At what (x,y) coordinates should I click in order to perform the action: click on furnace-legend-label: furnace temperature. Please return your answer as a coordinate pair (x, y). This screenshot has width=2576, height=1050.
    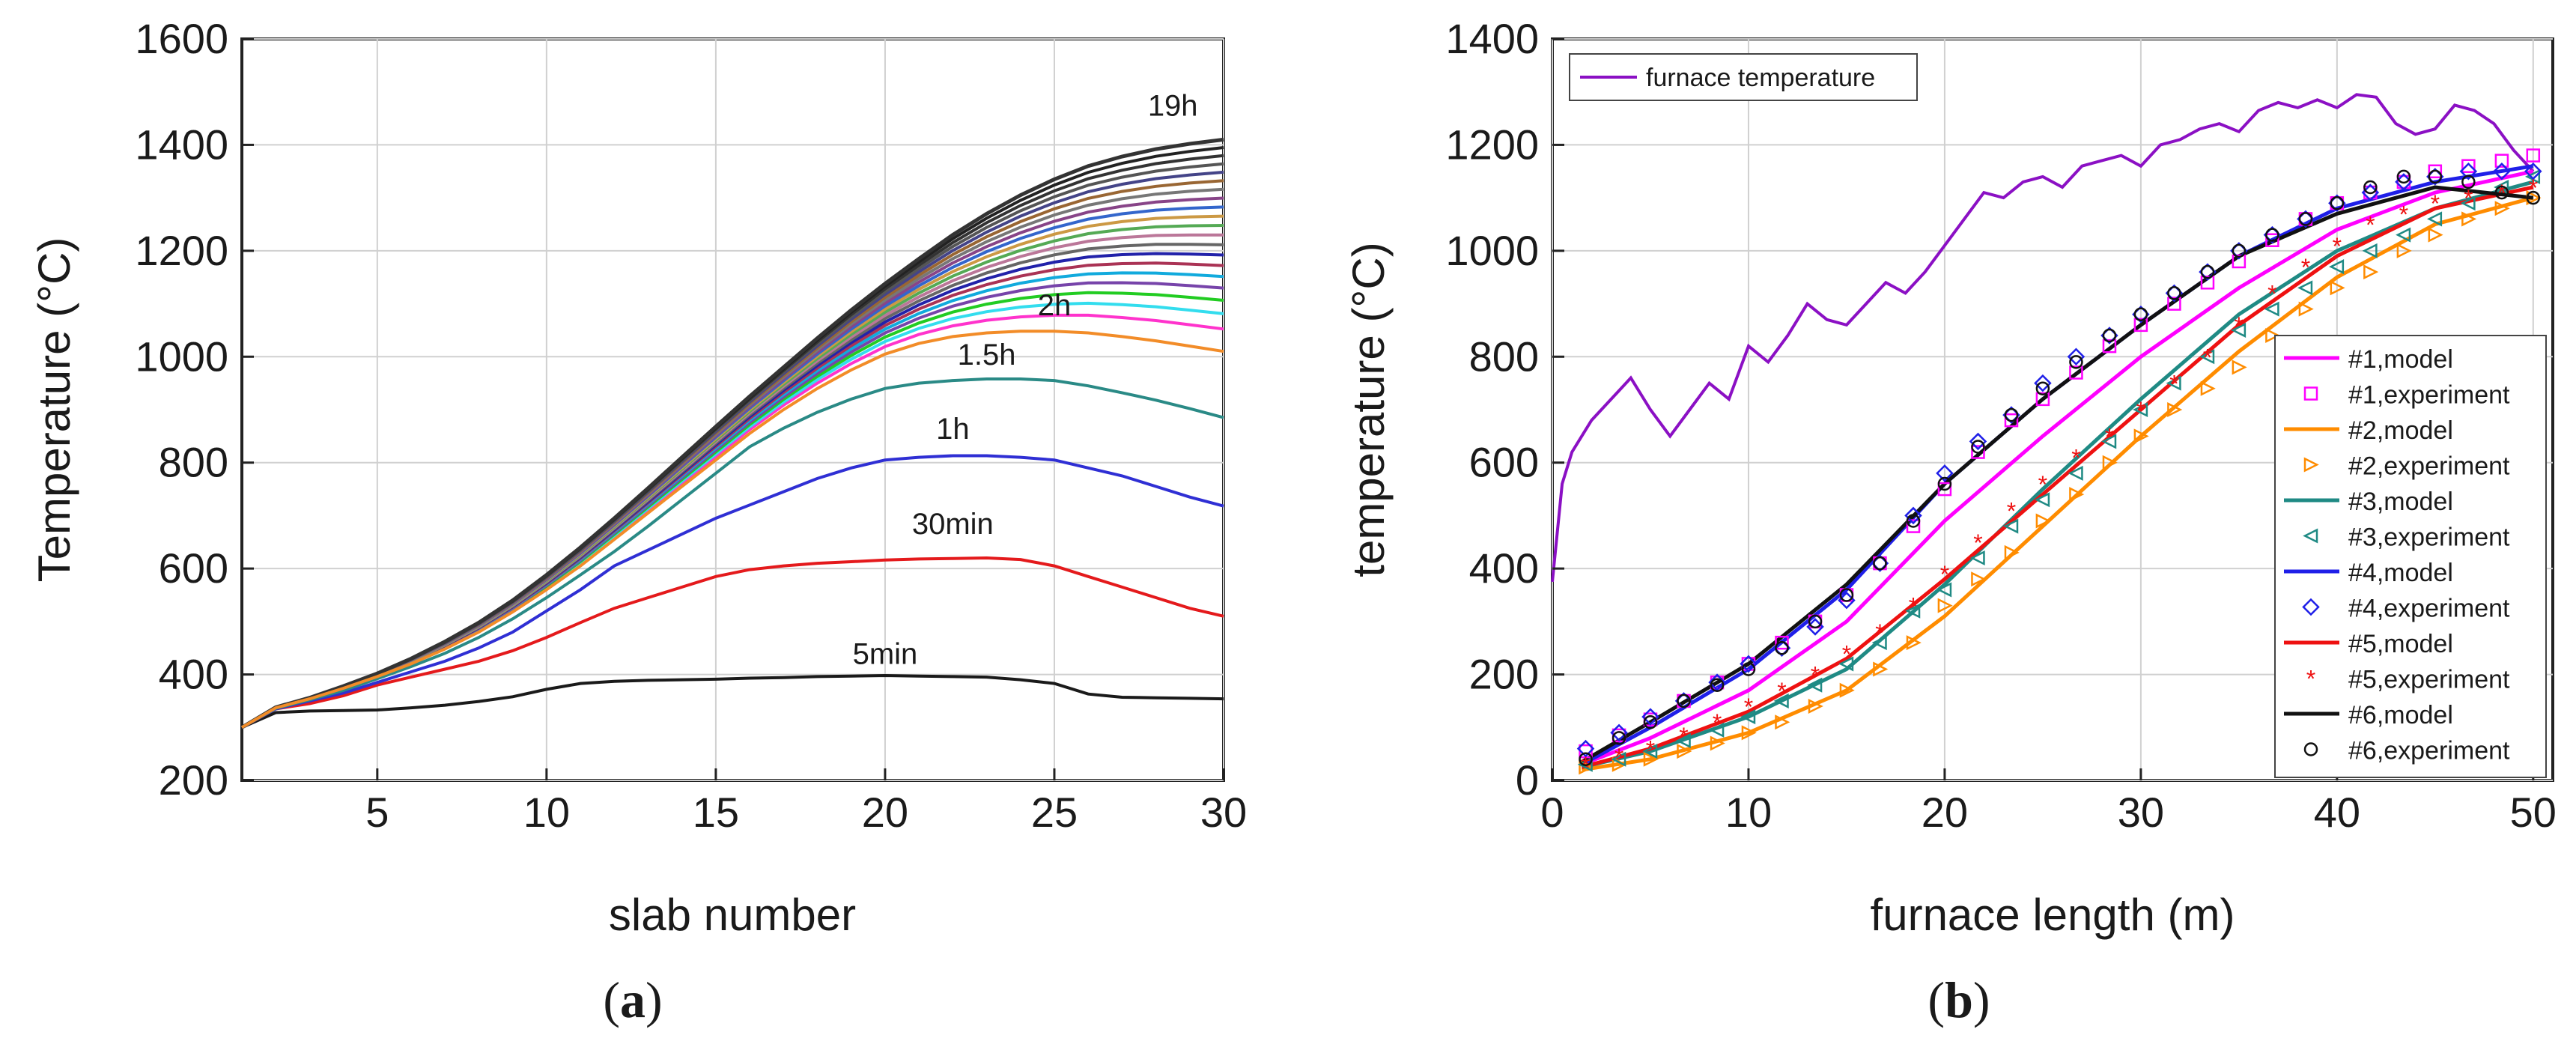
    Looking at the image, I should click on (1760, 78).